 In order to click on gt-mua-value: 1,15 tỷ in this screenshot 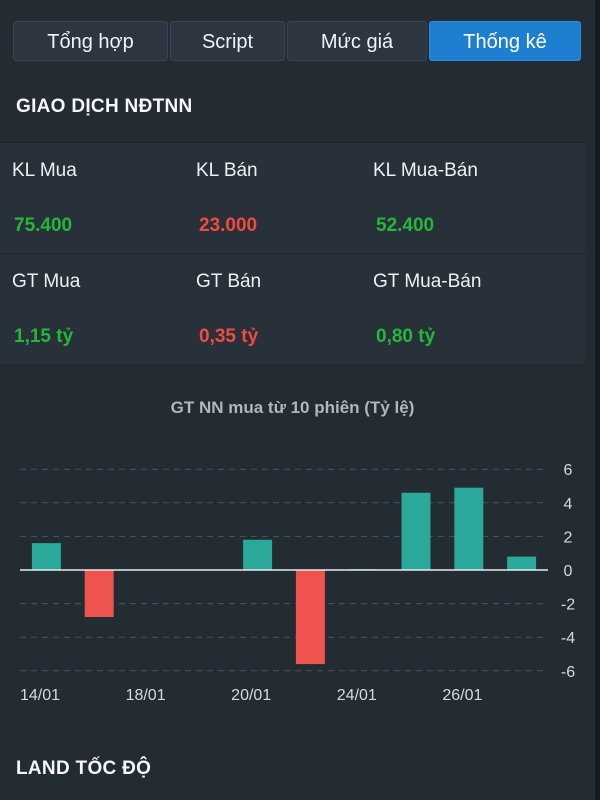, I will do `click(44, 336)`.